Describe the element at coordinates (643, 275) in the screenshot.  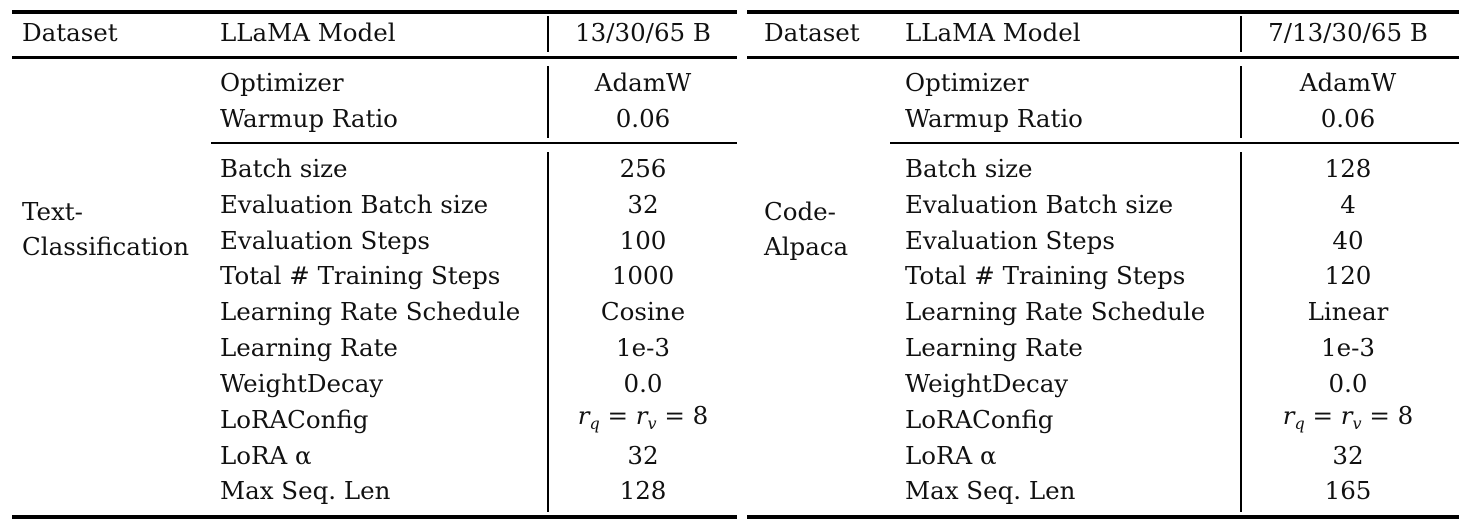
I see `param-value: 1000` at that location.